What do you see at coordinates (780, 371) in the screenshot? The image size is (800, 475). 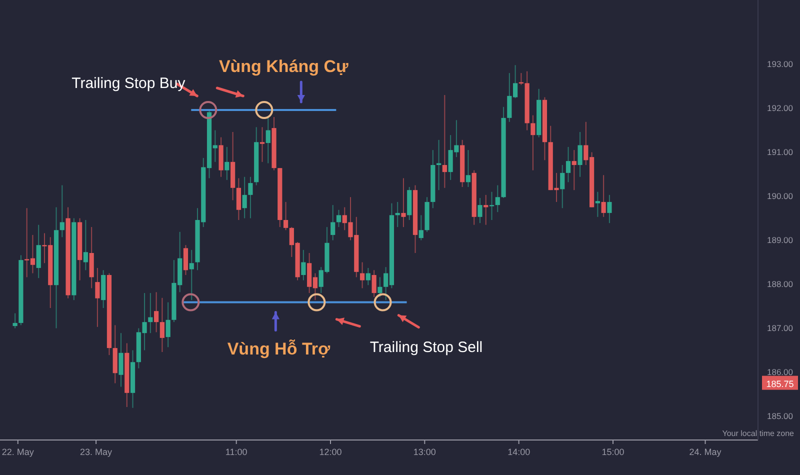 I see `y-tick-label: 186.00` at bounding box center [780, 371].